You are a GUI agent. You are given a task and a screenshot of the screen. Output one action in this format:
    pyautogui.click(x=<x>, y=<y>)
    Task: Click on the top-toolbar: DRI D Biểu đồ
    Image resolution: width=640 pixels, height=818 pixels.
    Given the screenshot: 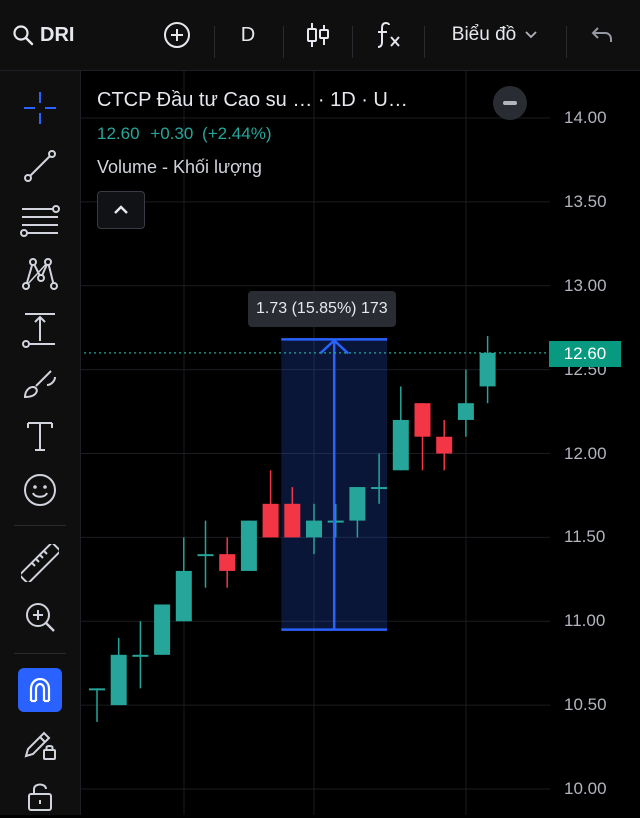 What is the action you would take?
    pyautogui.click(x=320, y=35)
    